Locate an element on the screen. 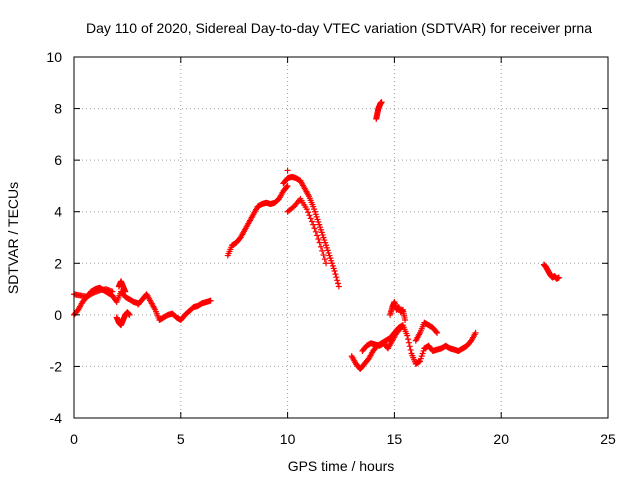 This screenshot has height=480, width=640. series-seg3-peak is located at coordinates (311, 231).